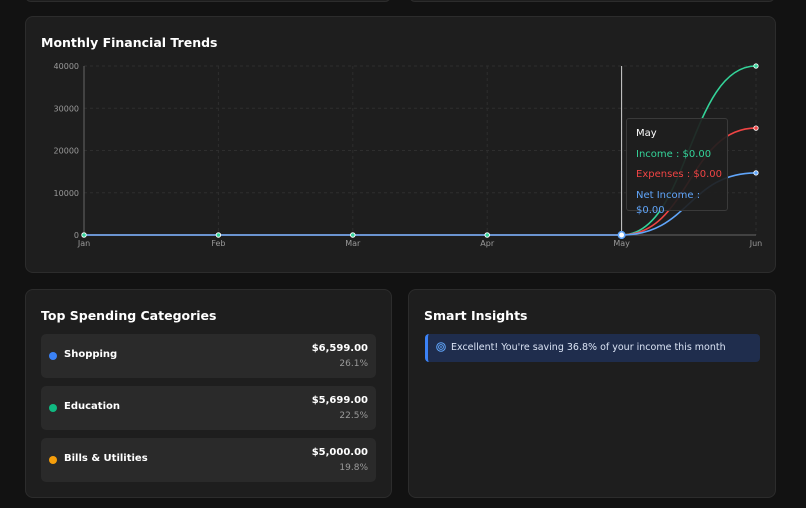 Image resolution: width=806 pixels, height=508 pixels. Describe the element at coordinates (339, 400) in the screenshot. I see `category-amount: $5,699.00` at that location.